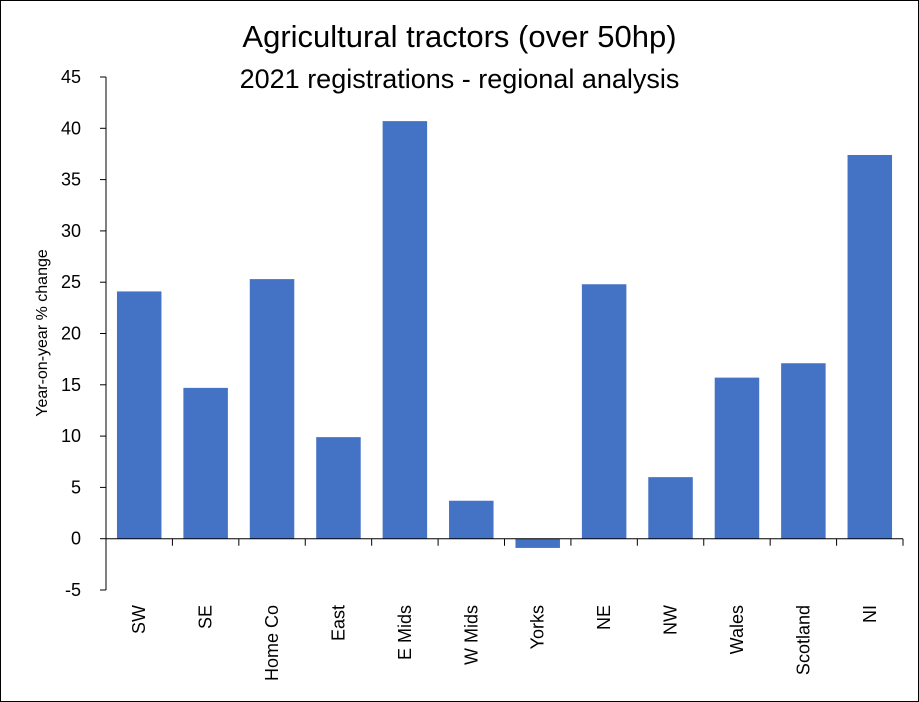 The height and width of the screenshot is (702, 919). What do you see at coordinates (471, 519) in the screenshot?
I see `bar-w-mids` at bounding box center [471, 519].